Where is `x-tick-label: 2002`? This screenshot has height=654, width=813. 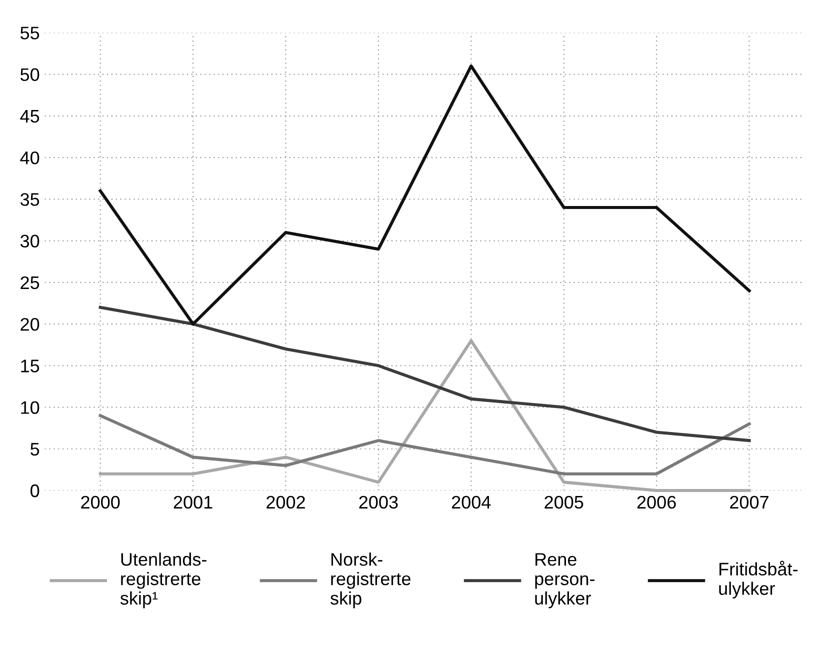
x-tick-label: 2002 is located at coordinates (285, 502).